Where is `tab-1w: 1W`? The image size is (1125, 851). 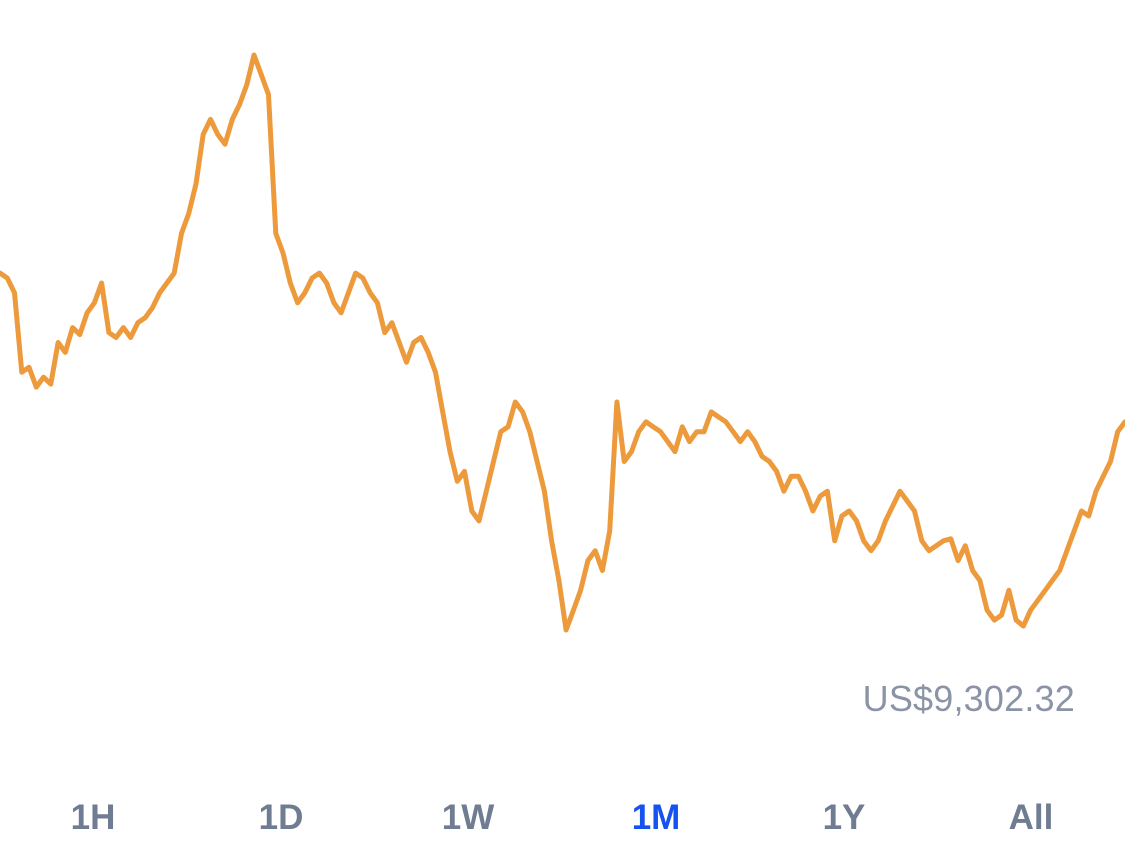 tab-1w: 1W is located at coordinates (468, 817).